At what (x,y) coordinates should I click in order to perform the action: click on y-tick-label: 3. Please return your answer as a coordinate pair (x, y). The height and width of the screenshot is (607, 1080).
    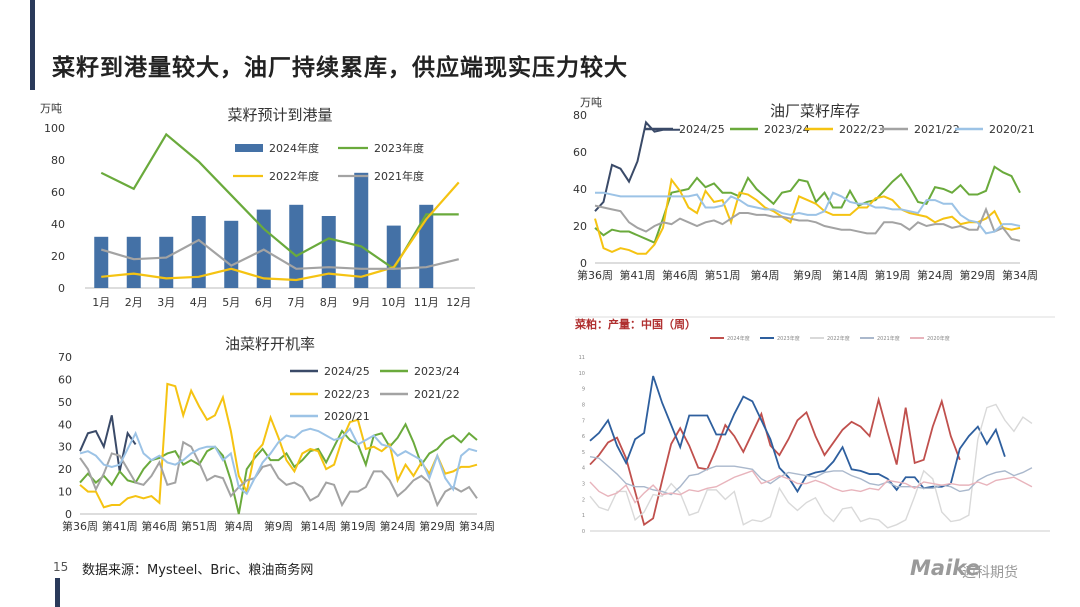
    Looking at the image, I should click on (583, 485).